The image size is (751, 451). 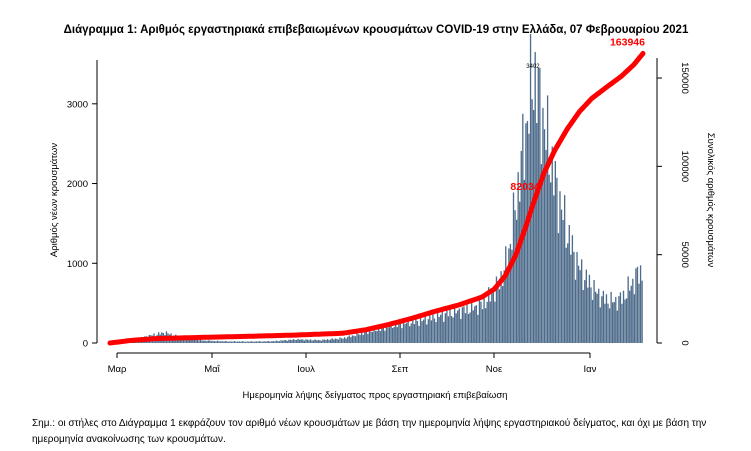 What do you see at coordinates (710, 200) in the screenshot?
I see `y2-axis-label: Συνολικός αριθμός κρουσμάτων` at bounding box center [710, 200].